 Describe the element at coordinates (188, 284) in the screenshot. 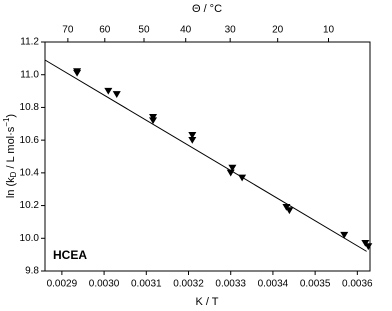

I see `x-tick-label: 0.0032` at that location.